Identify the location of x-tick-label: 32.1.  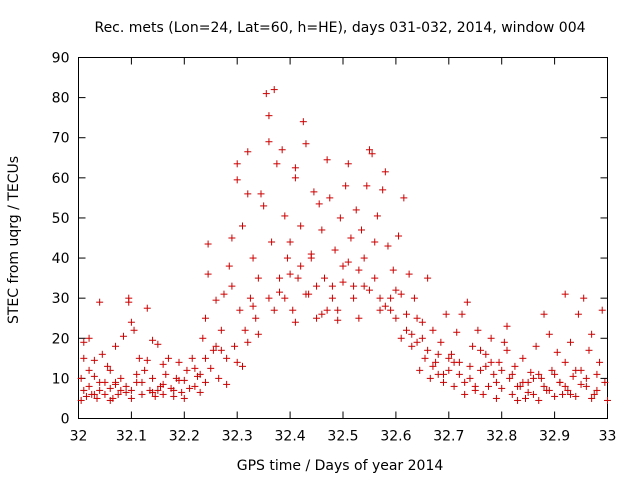
(131, 437).